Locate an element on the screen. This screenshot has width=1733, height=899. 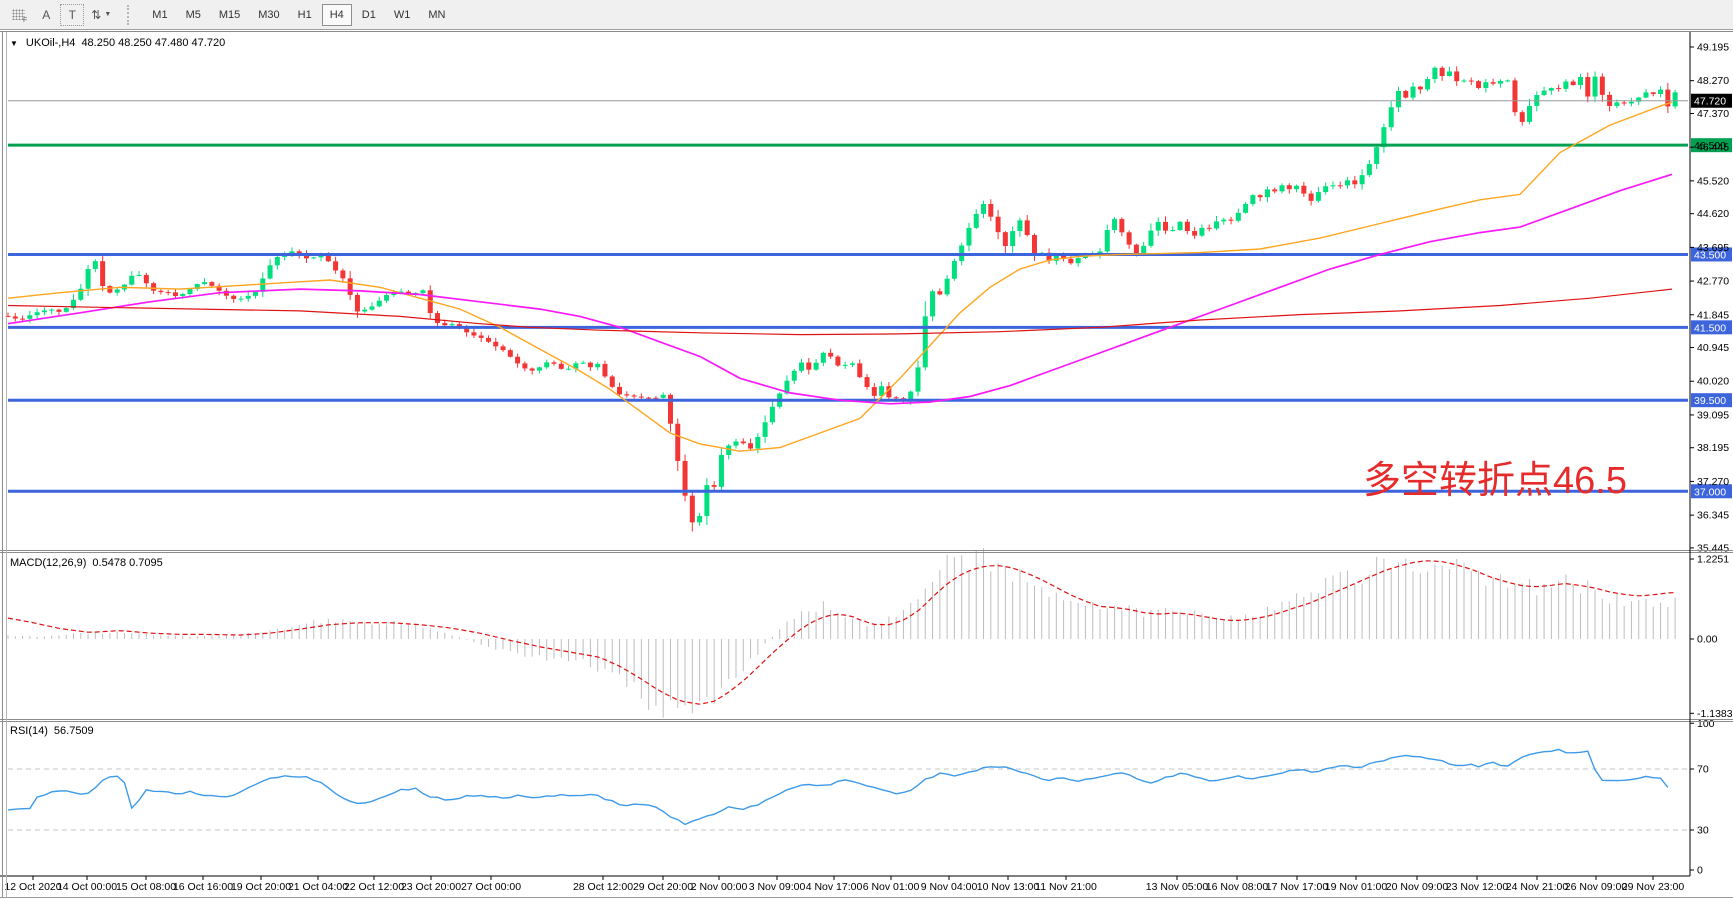
svg-text: 16 Nov 08:00 is located at coordinates (1237, 887).